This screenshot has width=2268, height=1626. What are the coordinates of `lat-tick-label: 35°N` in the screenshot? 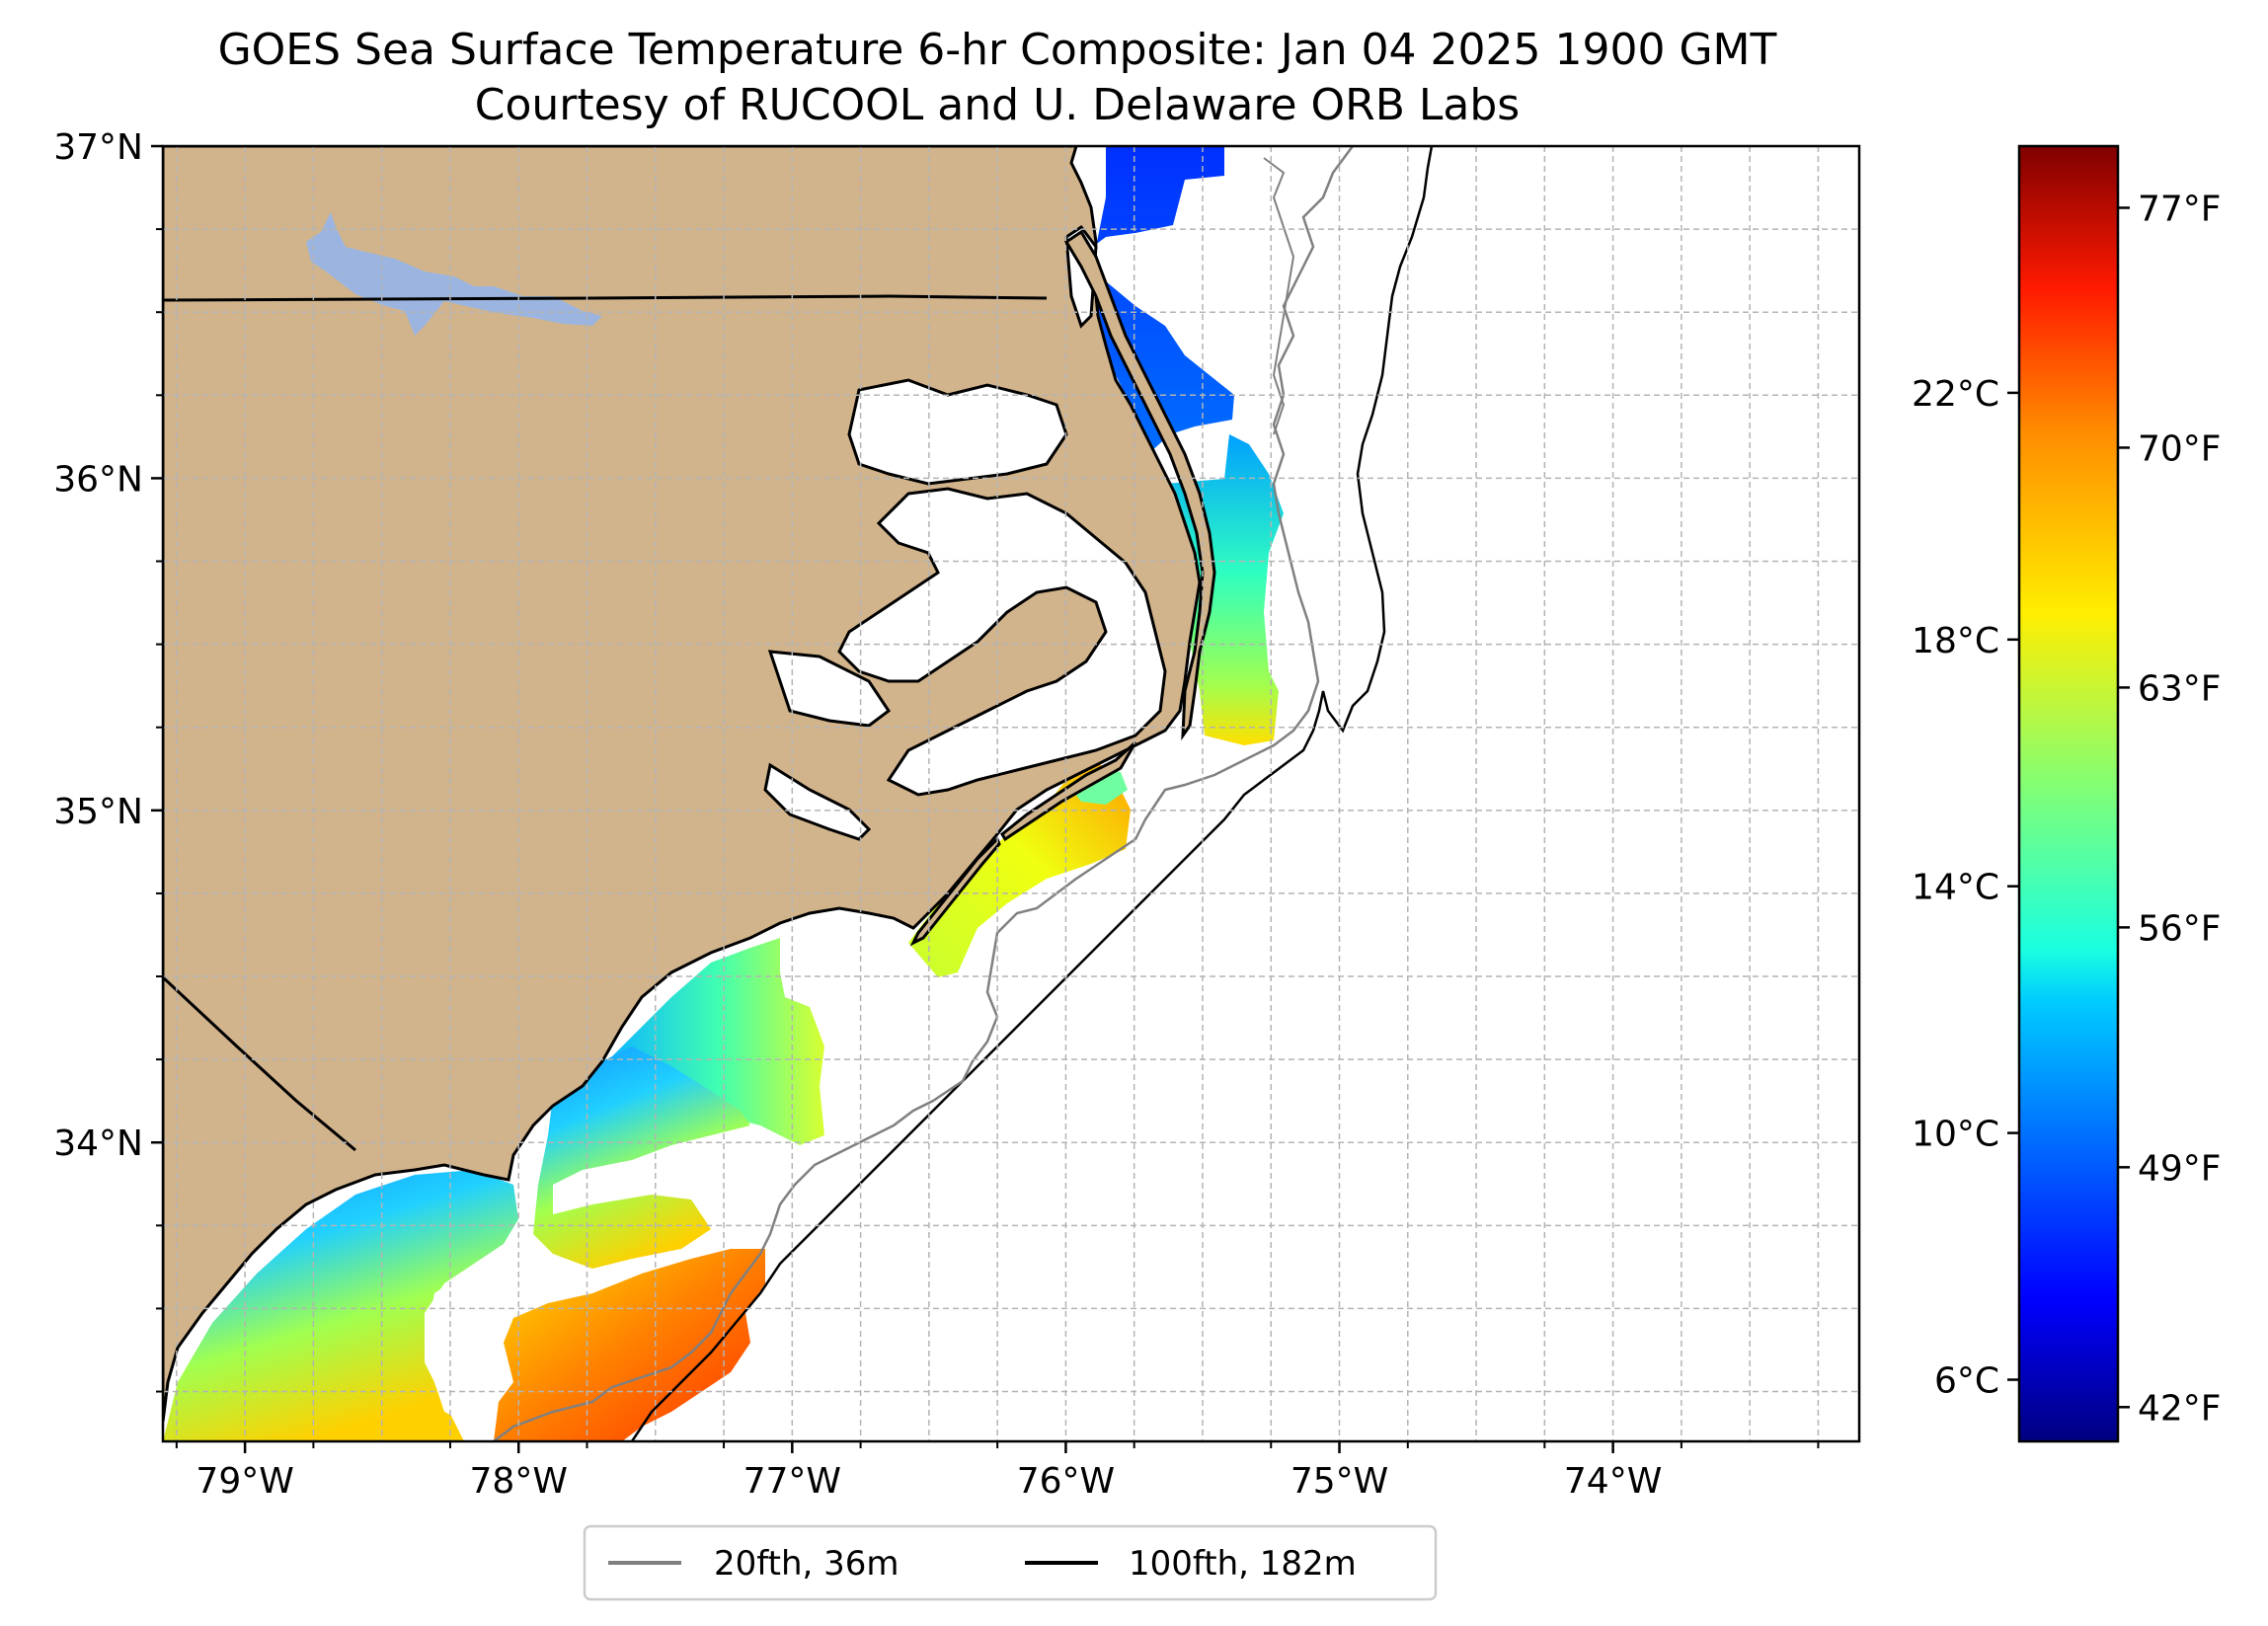 It's located at (98, 812).